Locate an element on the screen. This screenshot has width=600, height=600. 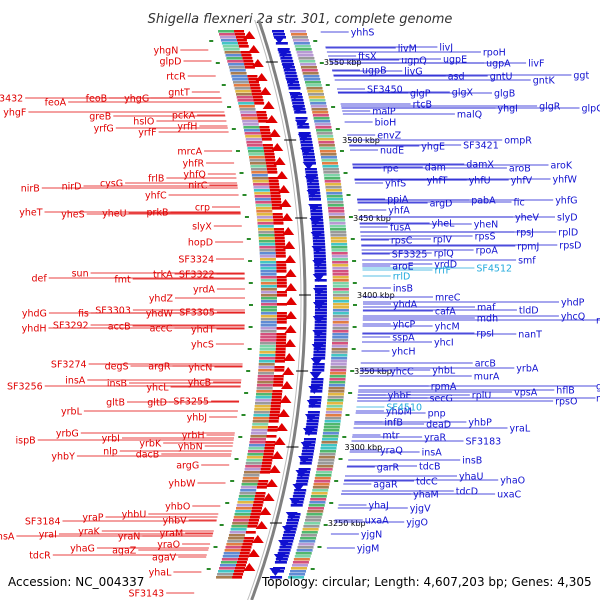
gene-label: fis is located at coordinates (83, 314).